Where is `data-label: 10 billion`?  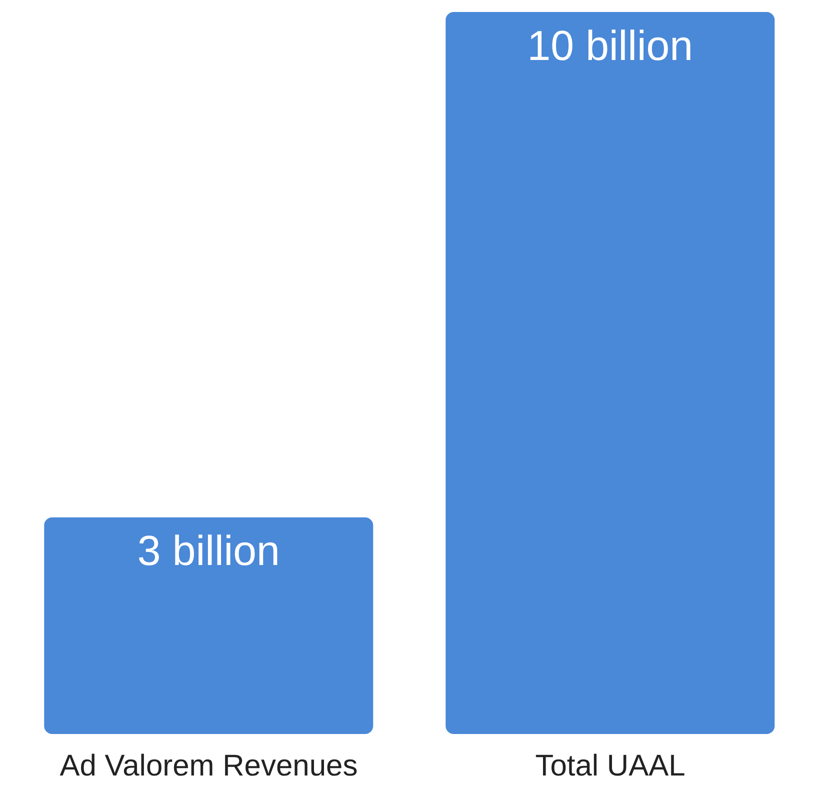 data-label: 10 billion is located at coordinates (610, 45).